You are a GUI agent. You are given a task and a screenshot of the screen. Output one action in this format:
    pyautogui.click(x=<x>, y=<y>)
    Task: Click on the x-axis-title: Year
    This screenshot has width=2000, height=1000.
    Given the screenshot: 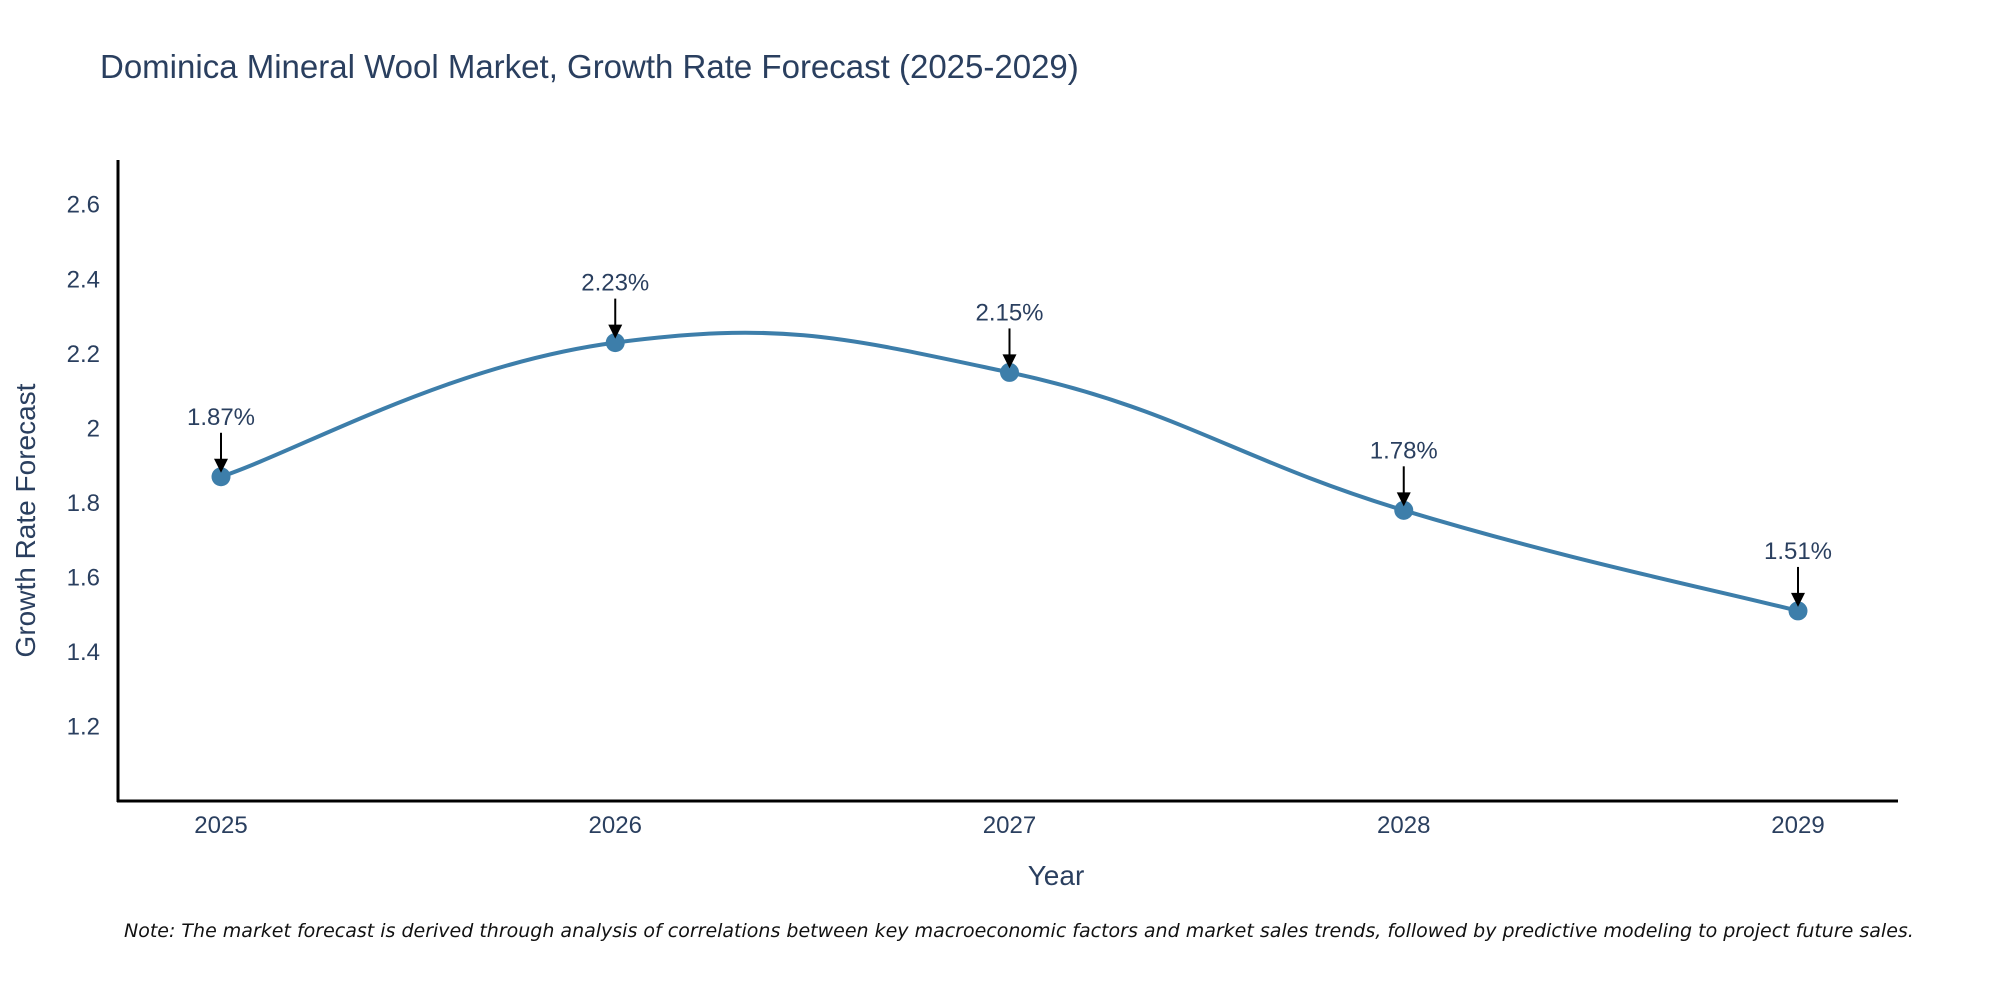 What is the action you would take?
    pyautogui.click(x=1056, y=875)
    